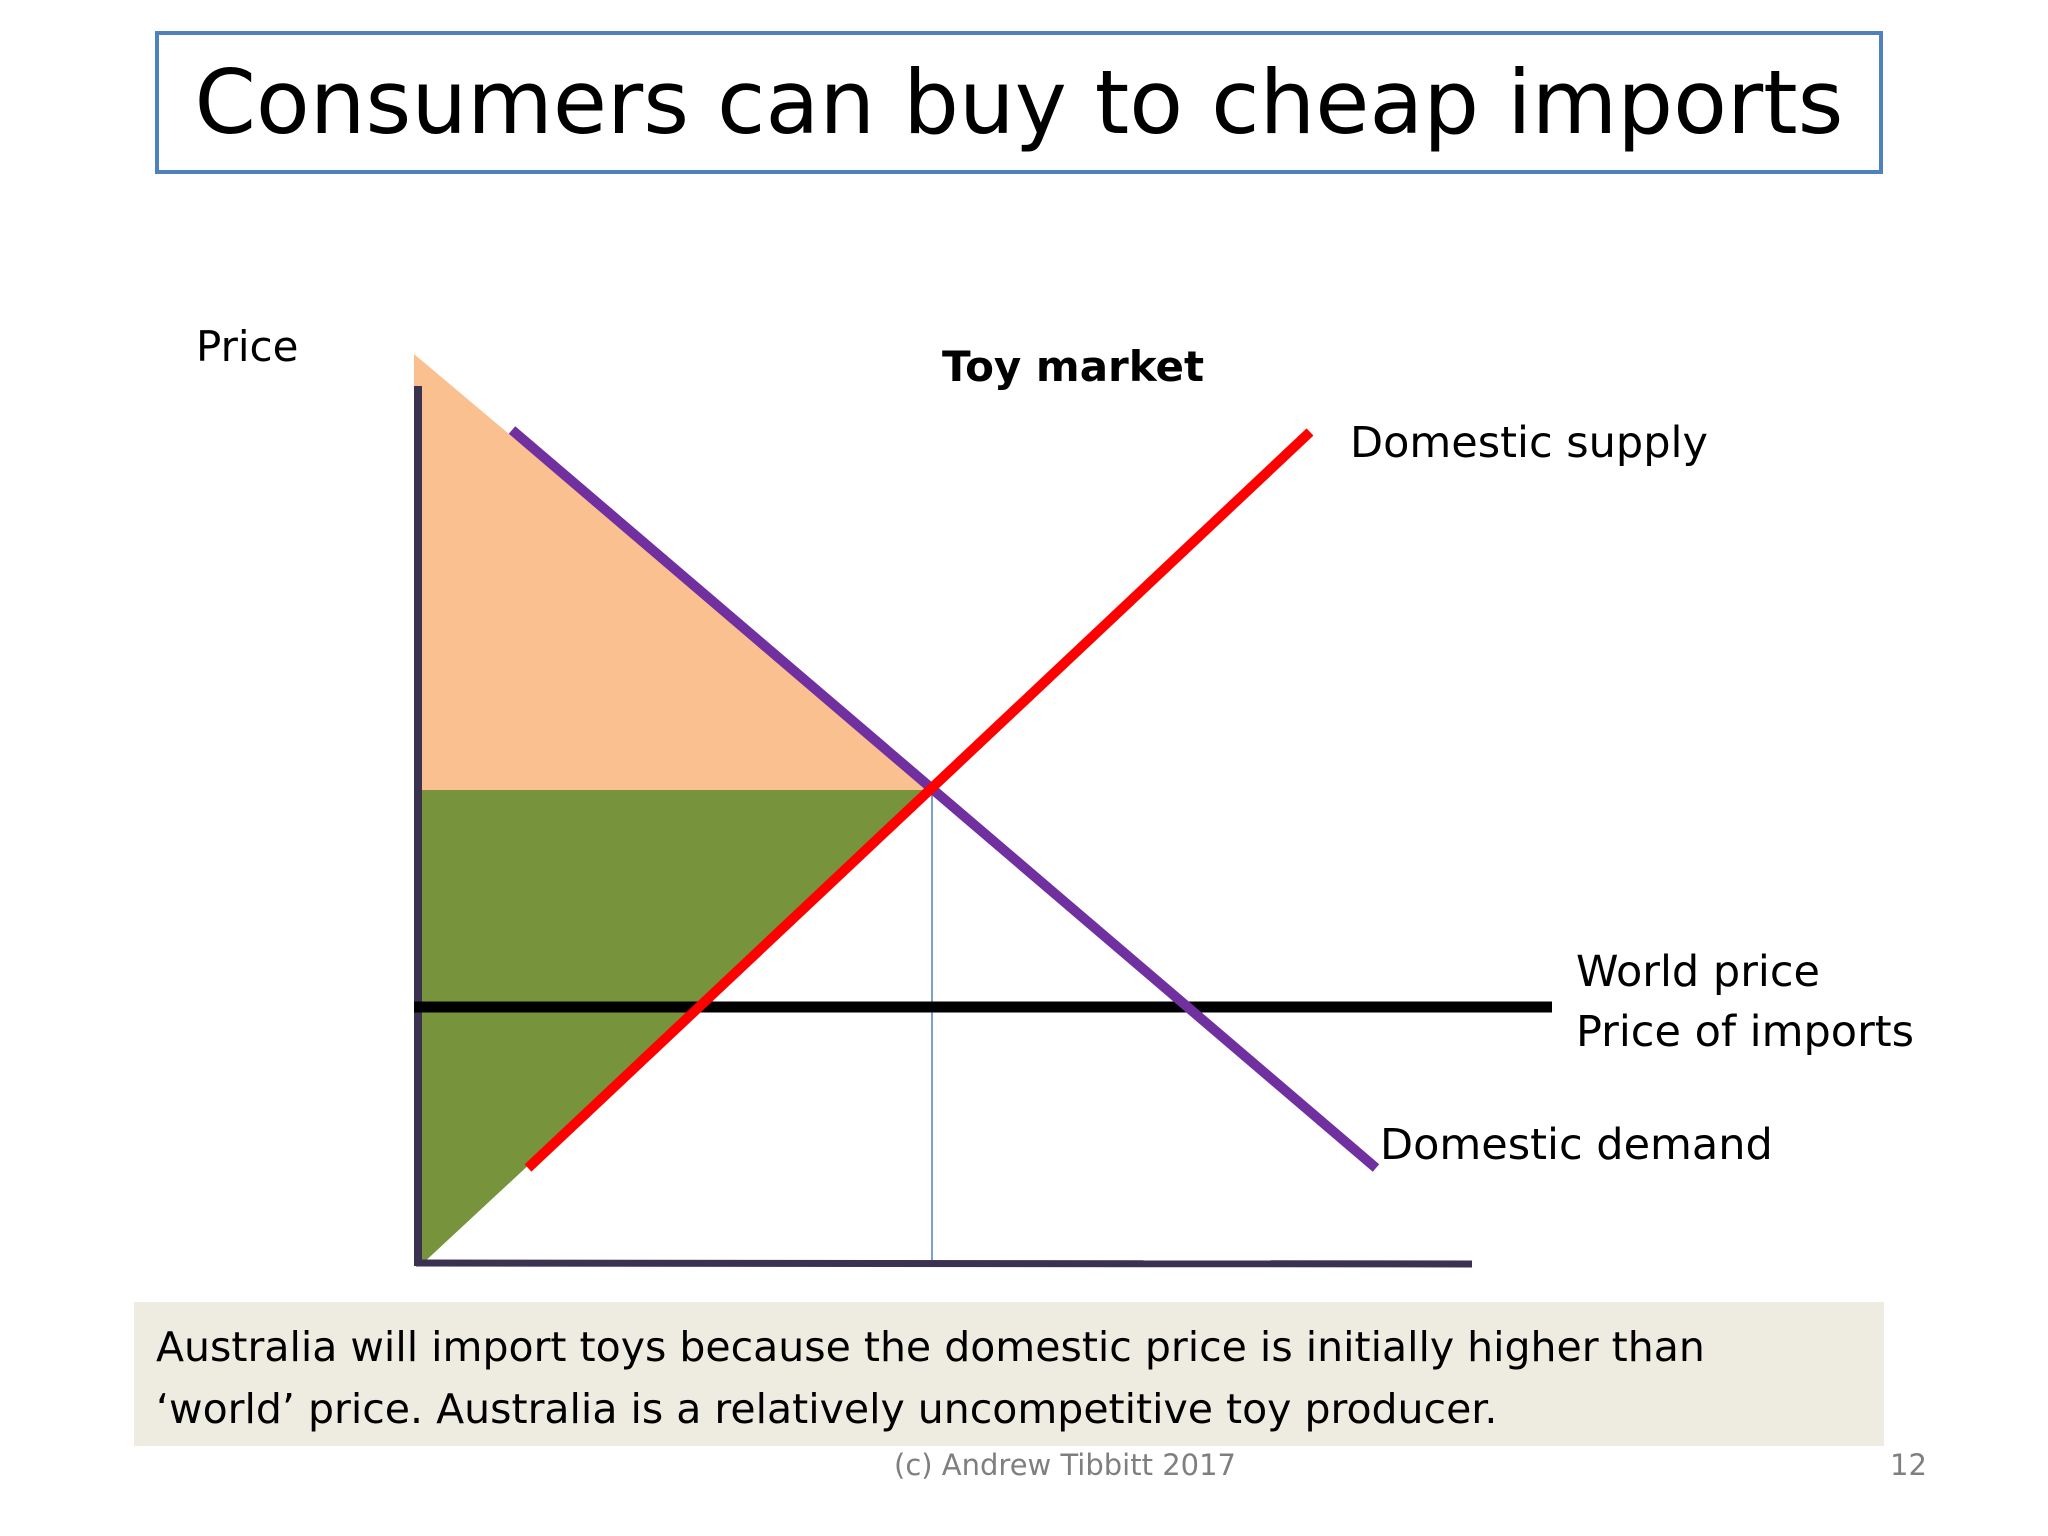 The height and width of the screenshot is (1536, 2048). Describe the element at coordinates (1065, 1465) in the screenshot. I see `footer-credit: (c) Andrew Tibbitt 2017` at that location.